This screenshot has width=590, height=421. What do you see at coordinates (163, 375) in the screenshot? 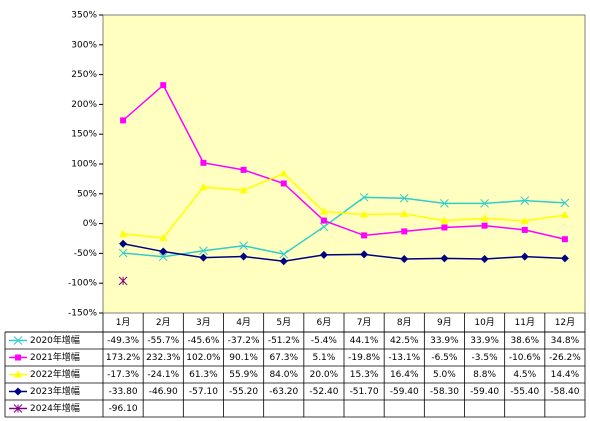
I see `table-value: -24.1%` at bounding box center [163, 375].